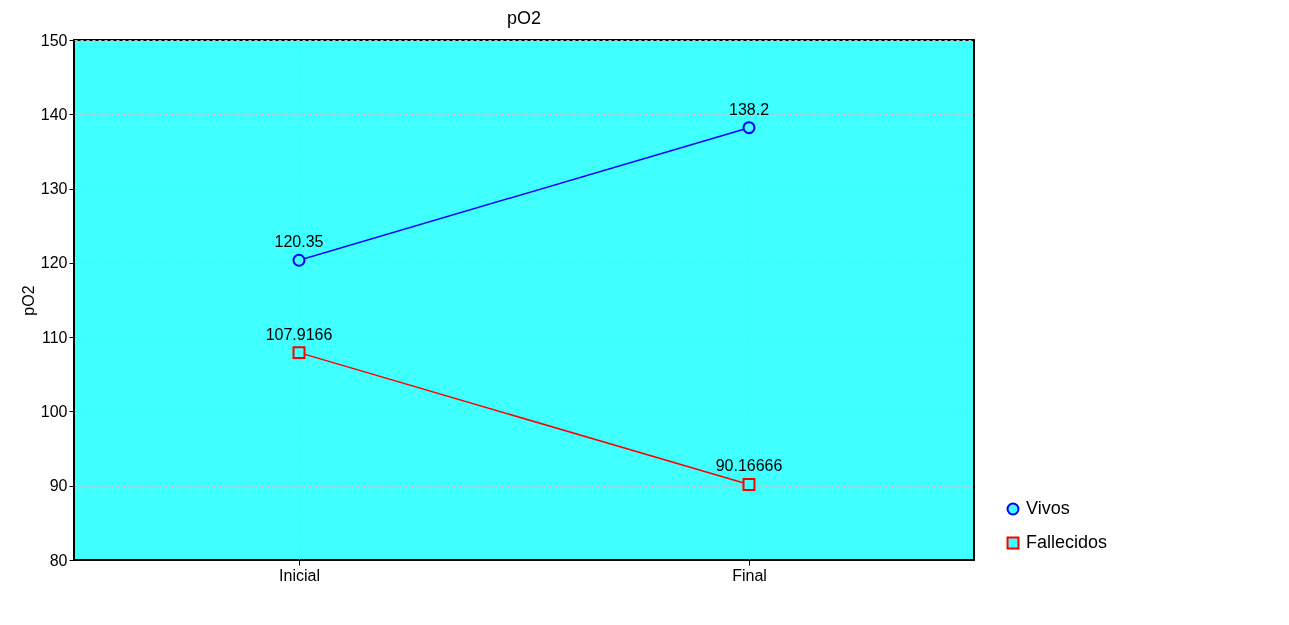 Image resolution: width=1289 pixels, height=625 pixels. What do you see at coordinates (54, 411) in the screenshot?
I see `y-tick-label: 100` at bounding box center [54, 411].